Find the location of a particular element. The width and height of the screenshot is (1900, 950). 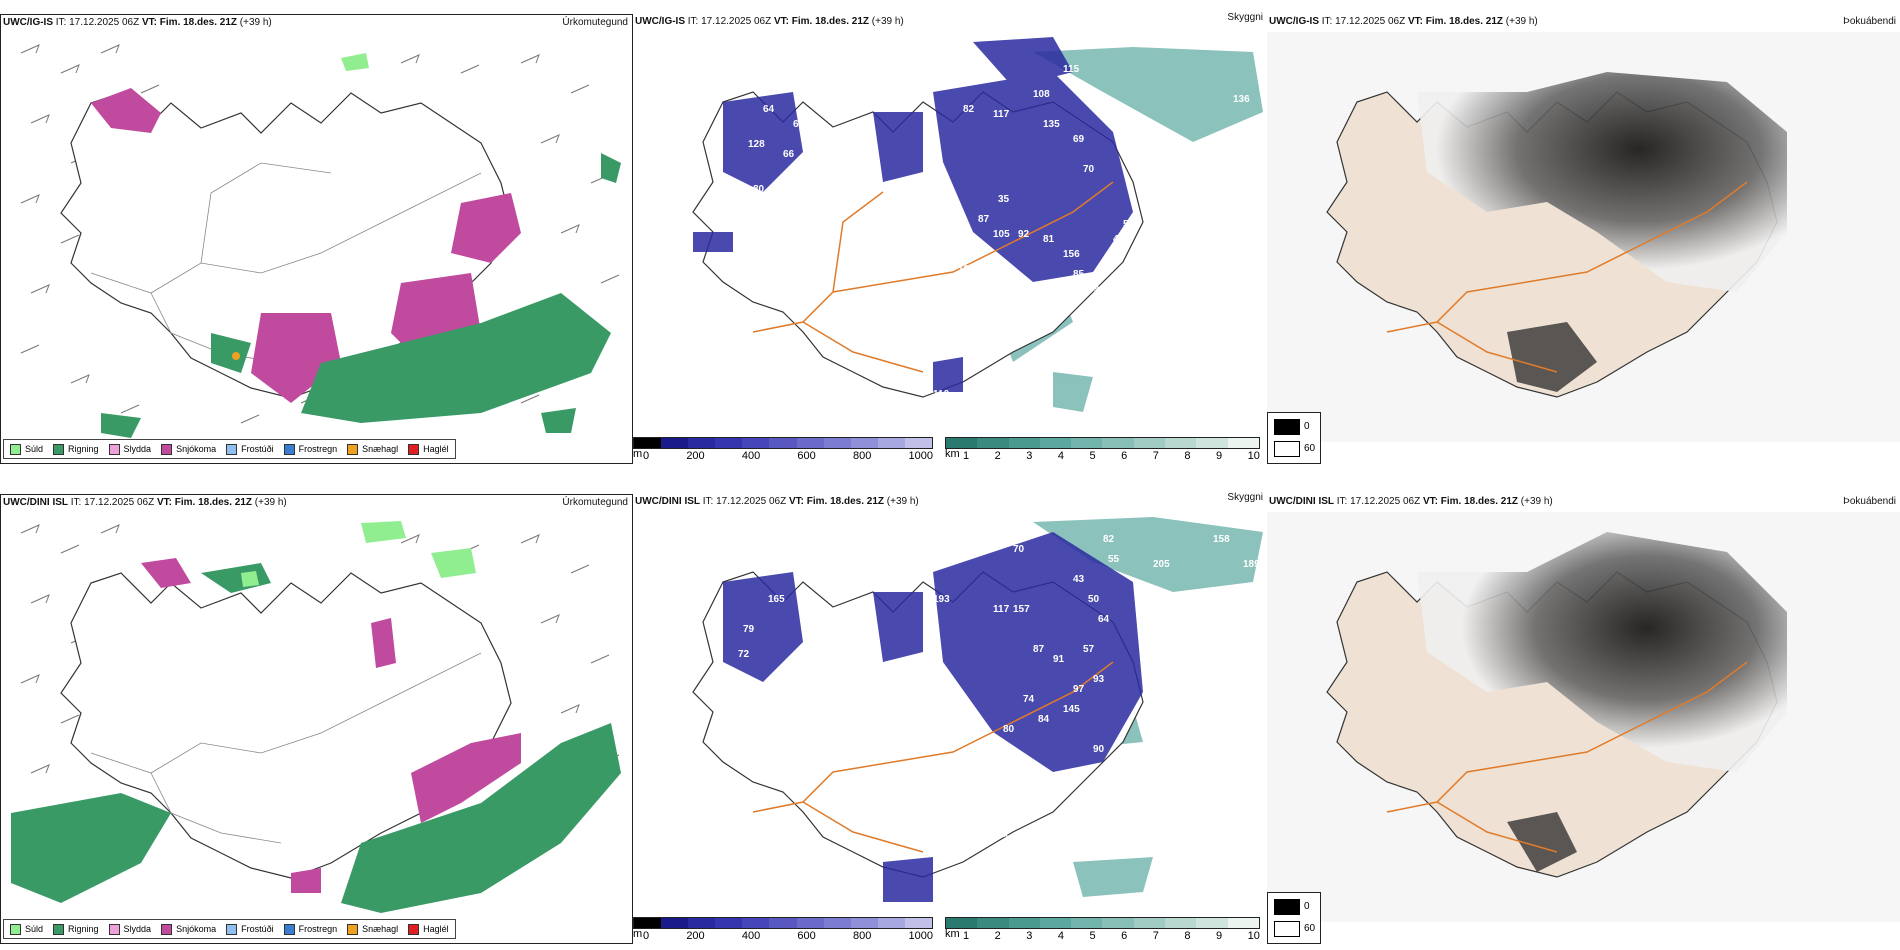

fog-legend-top: 0 60 is located at coordinates (1294, 438).